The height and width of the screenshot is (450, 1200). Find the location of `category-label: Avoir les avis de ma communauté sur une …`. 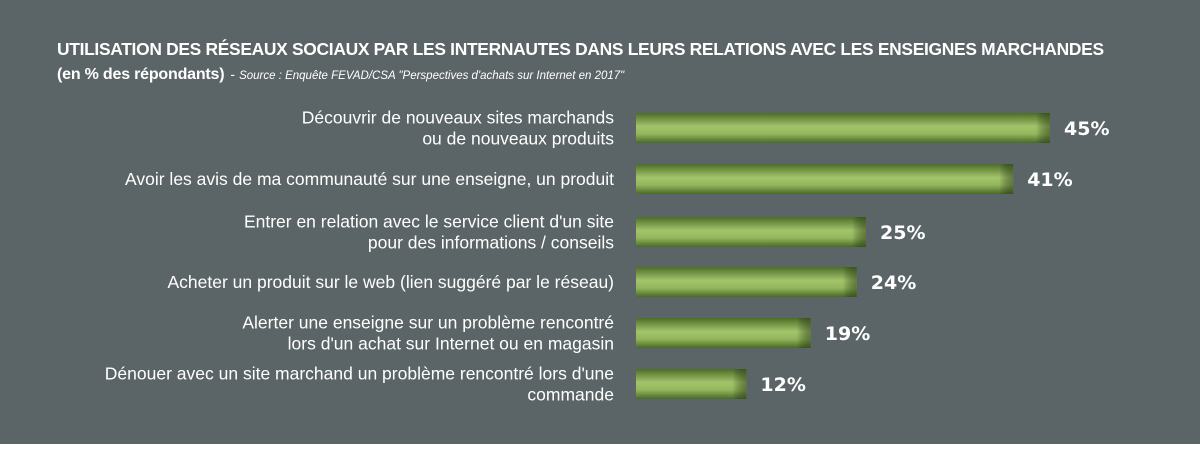

category-label: Avoir les avis de ma communauté sur une … is located at coordinates (369, 179).